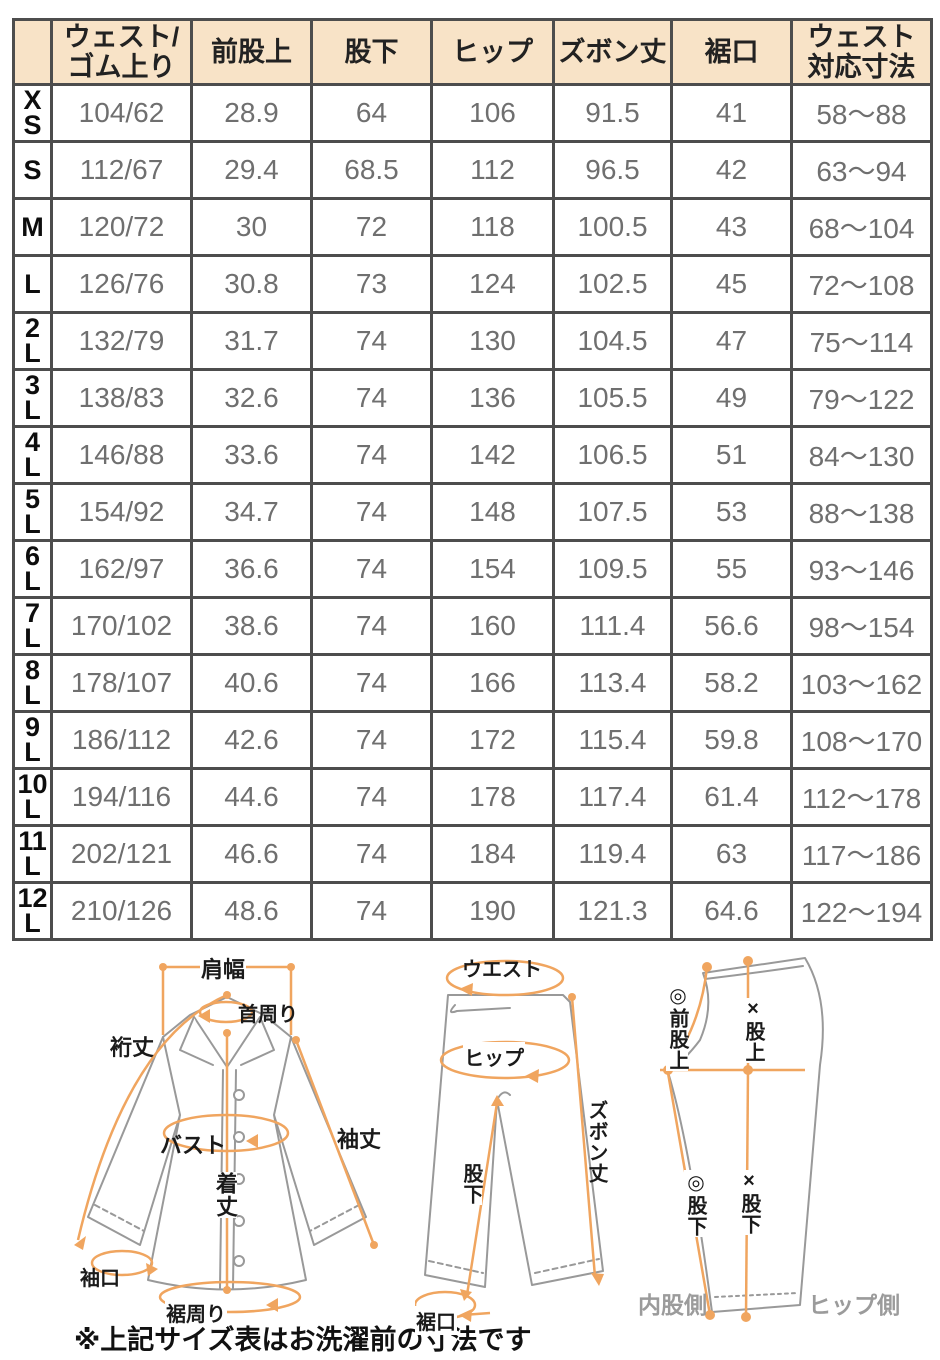 The width and height of the screenshot is (940, 1360). Describe the element at coordinates (359, 1139) in the screenshot. I see `sleeve-length-label: 袖丈` at that location.